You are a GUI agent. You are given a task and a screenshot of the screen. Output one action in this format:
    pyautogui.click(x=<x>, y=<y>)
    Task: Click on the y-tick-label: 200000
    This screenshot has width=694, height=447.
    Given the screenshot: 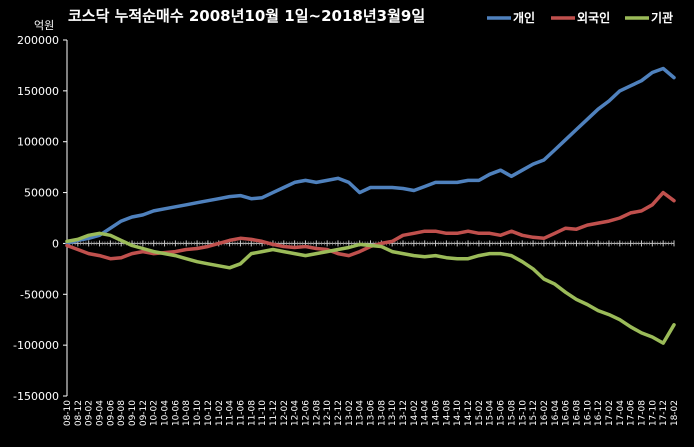 What is the action you would take?
    pyautogui.click(x=38, y=40)
    